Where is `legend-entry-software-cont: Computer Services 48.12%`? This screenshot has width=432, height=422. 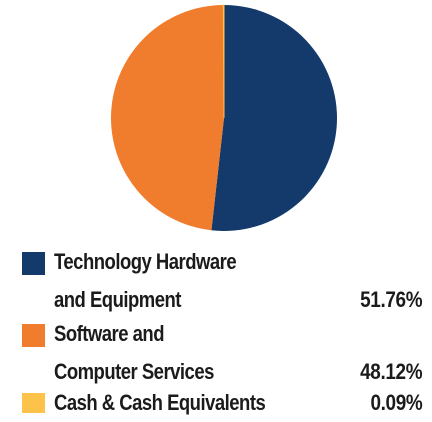
legend-entry-software-cont: Computer Services 48.12% is located at coordinates (216, 373).